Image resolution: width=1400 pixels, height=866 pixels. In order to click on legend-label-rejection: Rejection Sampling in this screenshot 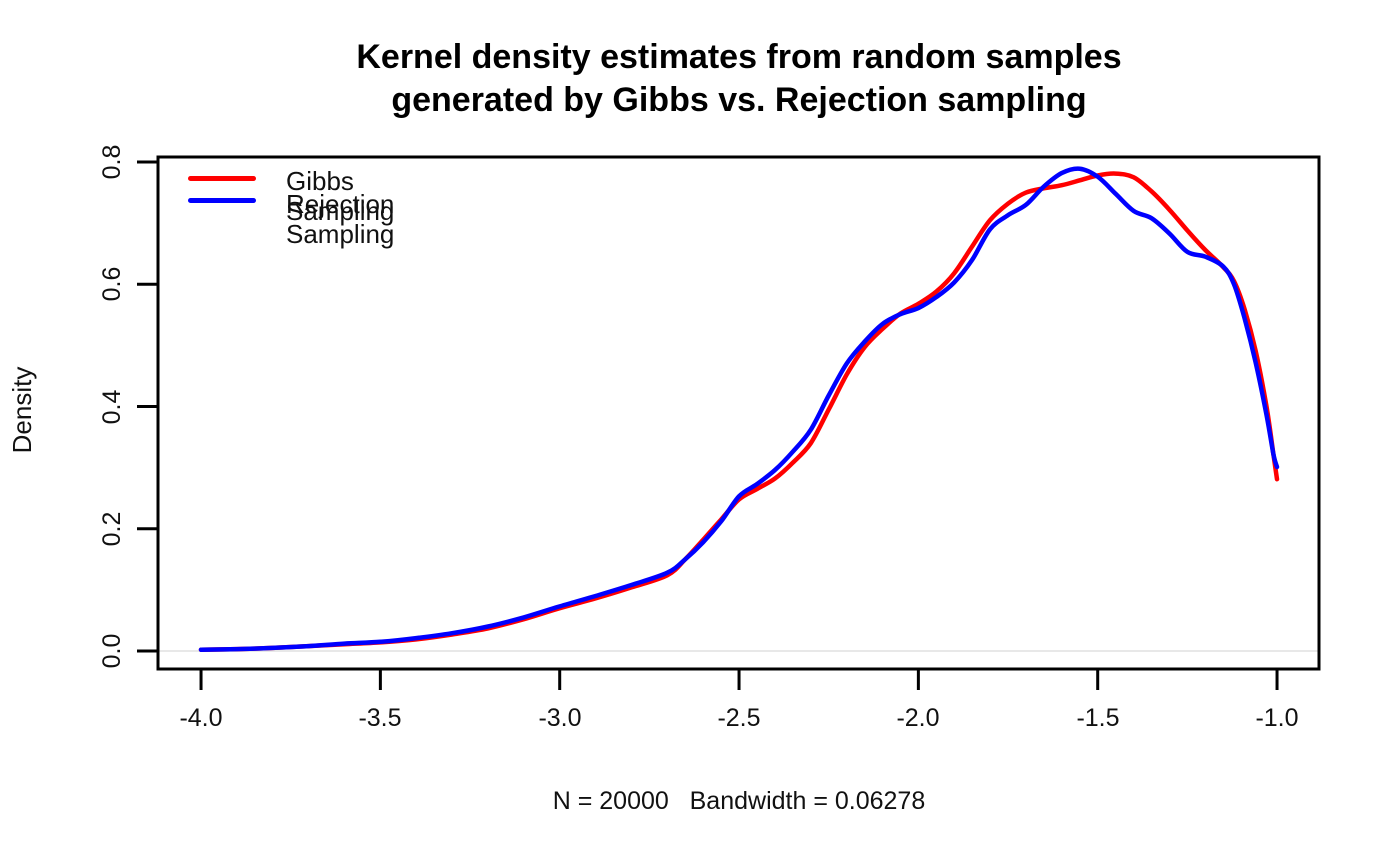, I will do `click(340, 219)`.